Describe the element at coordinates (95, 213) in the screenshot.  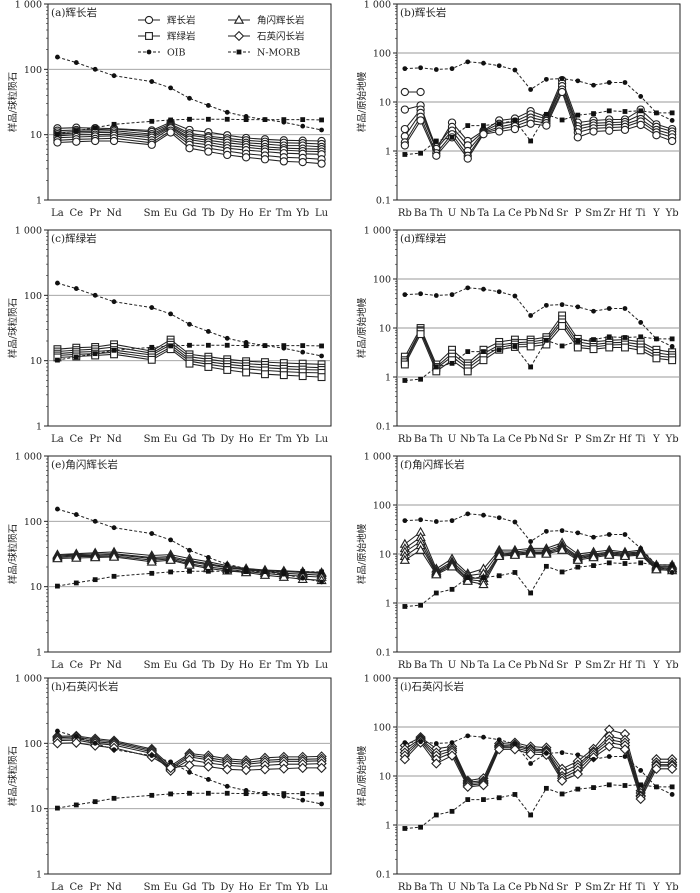
I see `x-tick-label: Pr` at that location.